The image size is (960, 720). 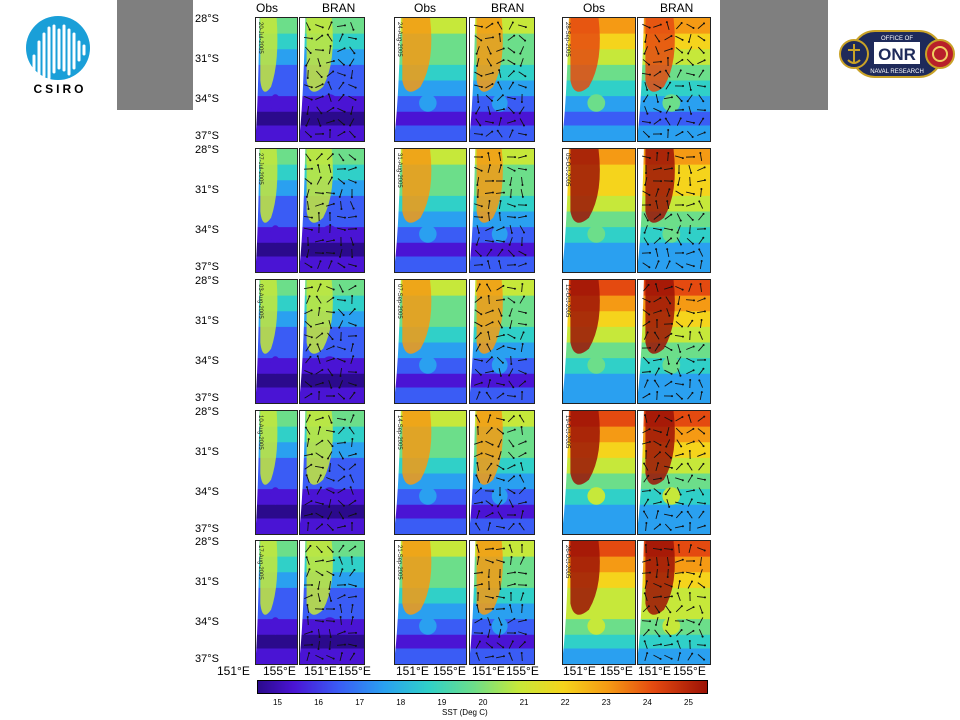 What do you see at coordinates (332, 472) in the screenshot?
I see `bran-sst-panel` at bounding box center [332, 472].